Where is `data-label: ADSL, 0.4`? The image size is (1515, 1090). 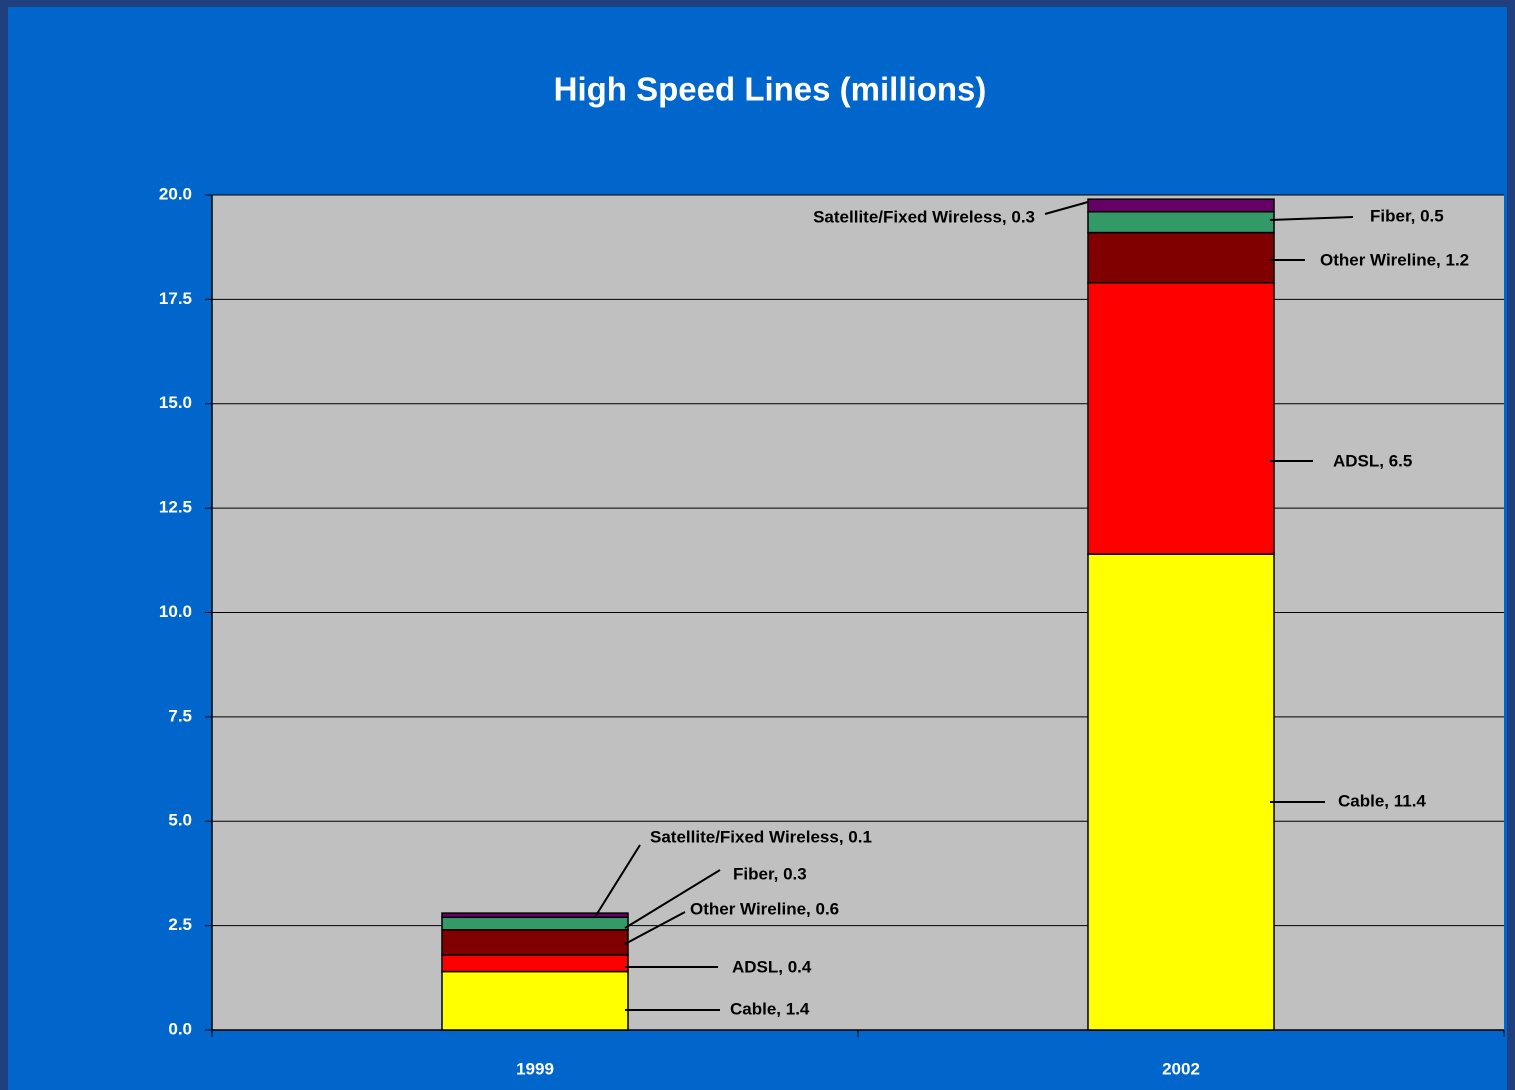
data-label: ADSL, 0.4 is located at coordinates (772, 966).